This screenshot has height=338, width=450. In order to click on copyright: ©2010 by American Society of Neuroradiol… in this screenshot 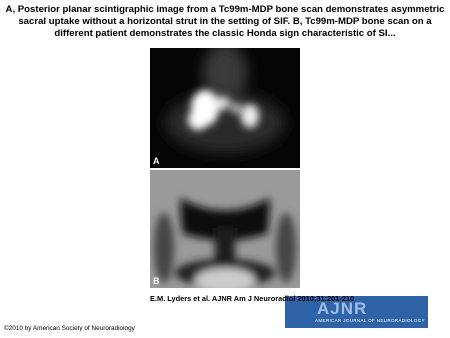, I will do `click(69, 328)`.